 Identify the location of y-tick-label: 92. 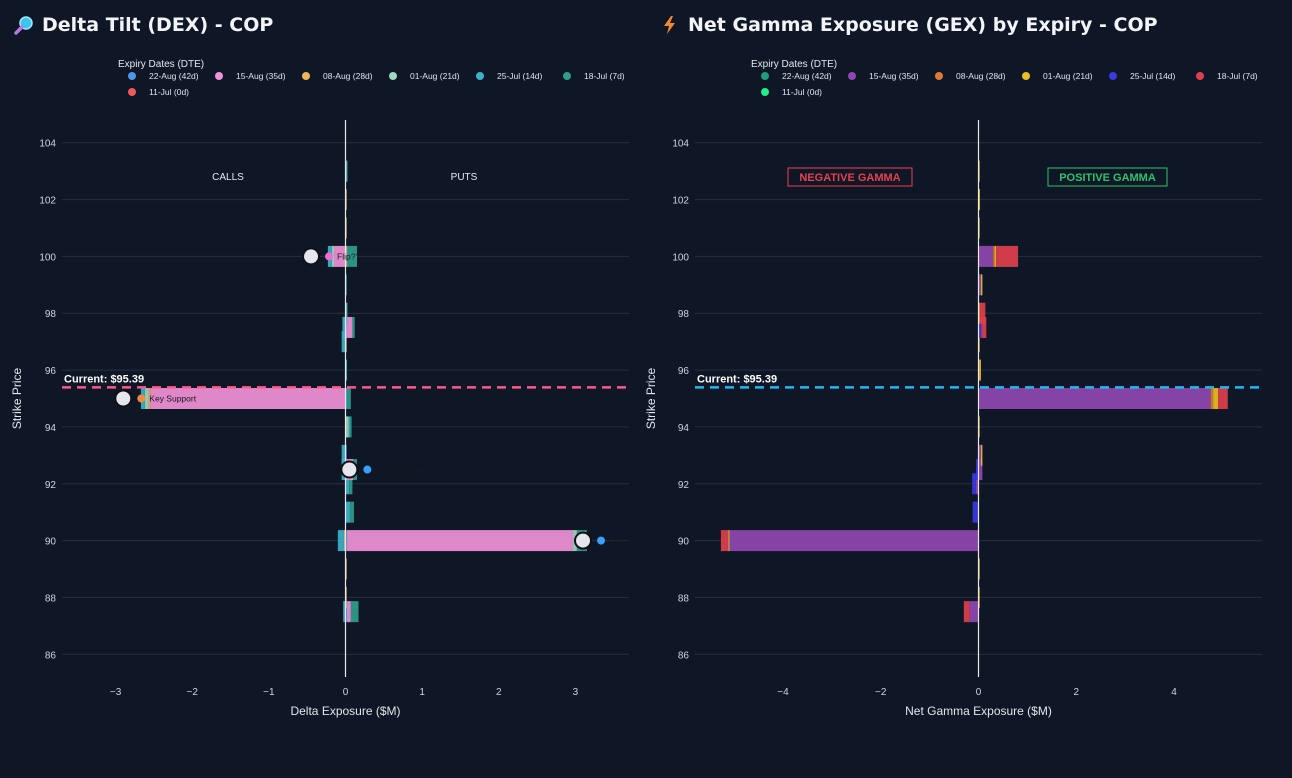
(684, 485).